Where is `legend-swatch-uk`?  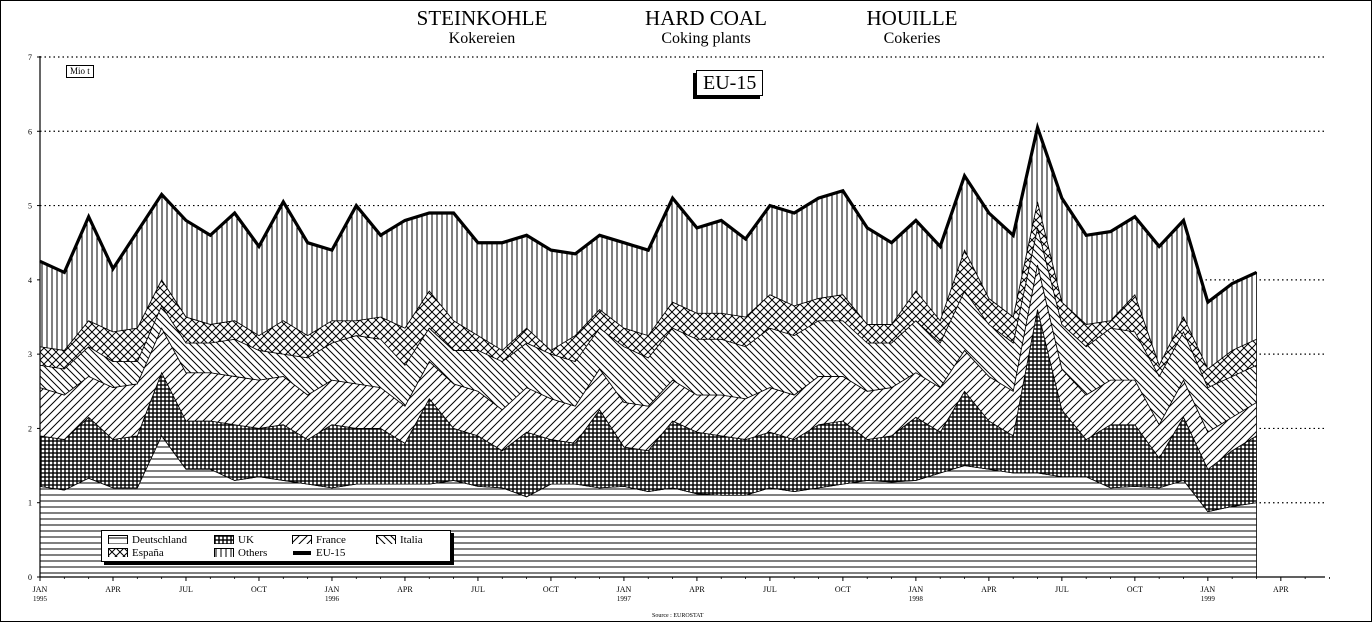 legend-swatch-uk is located at coordinates (224, 539).